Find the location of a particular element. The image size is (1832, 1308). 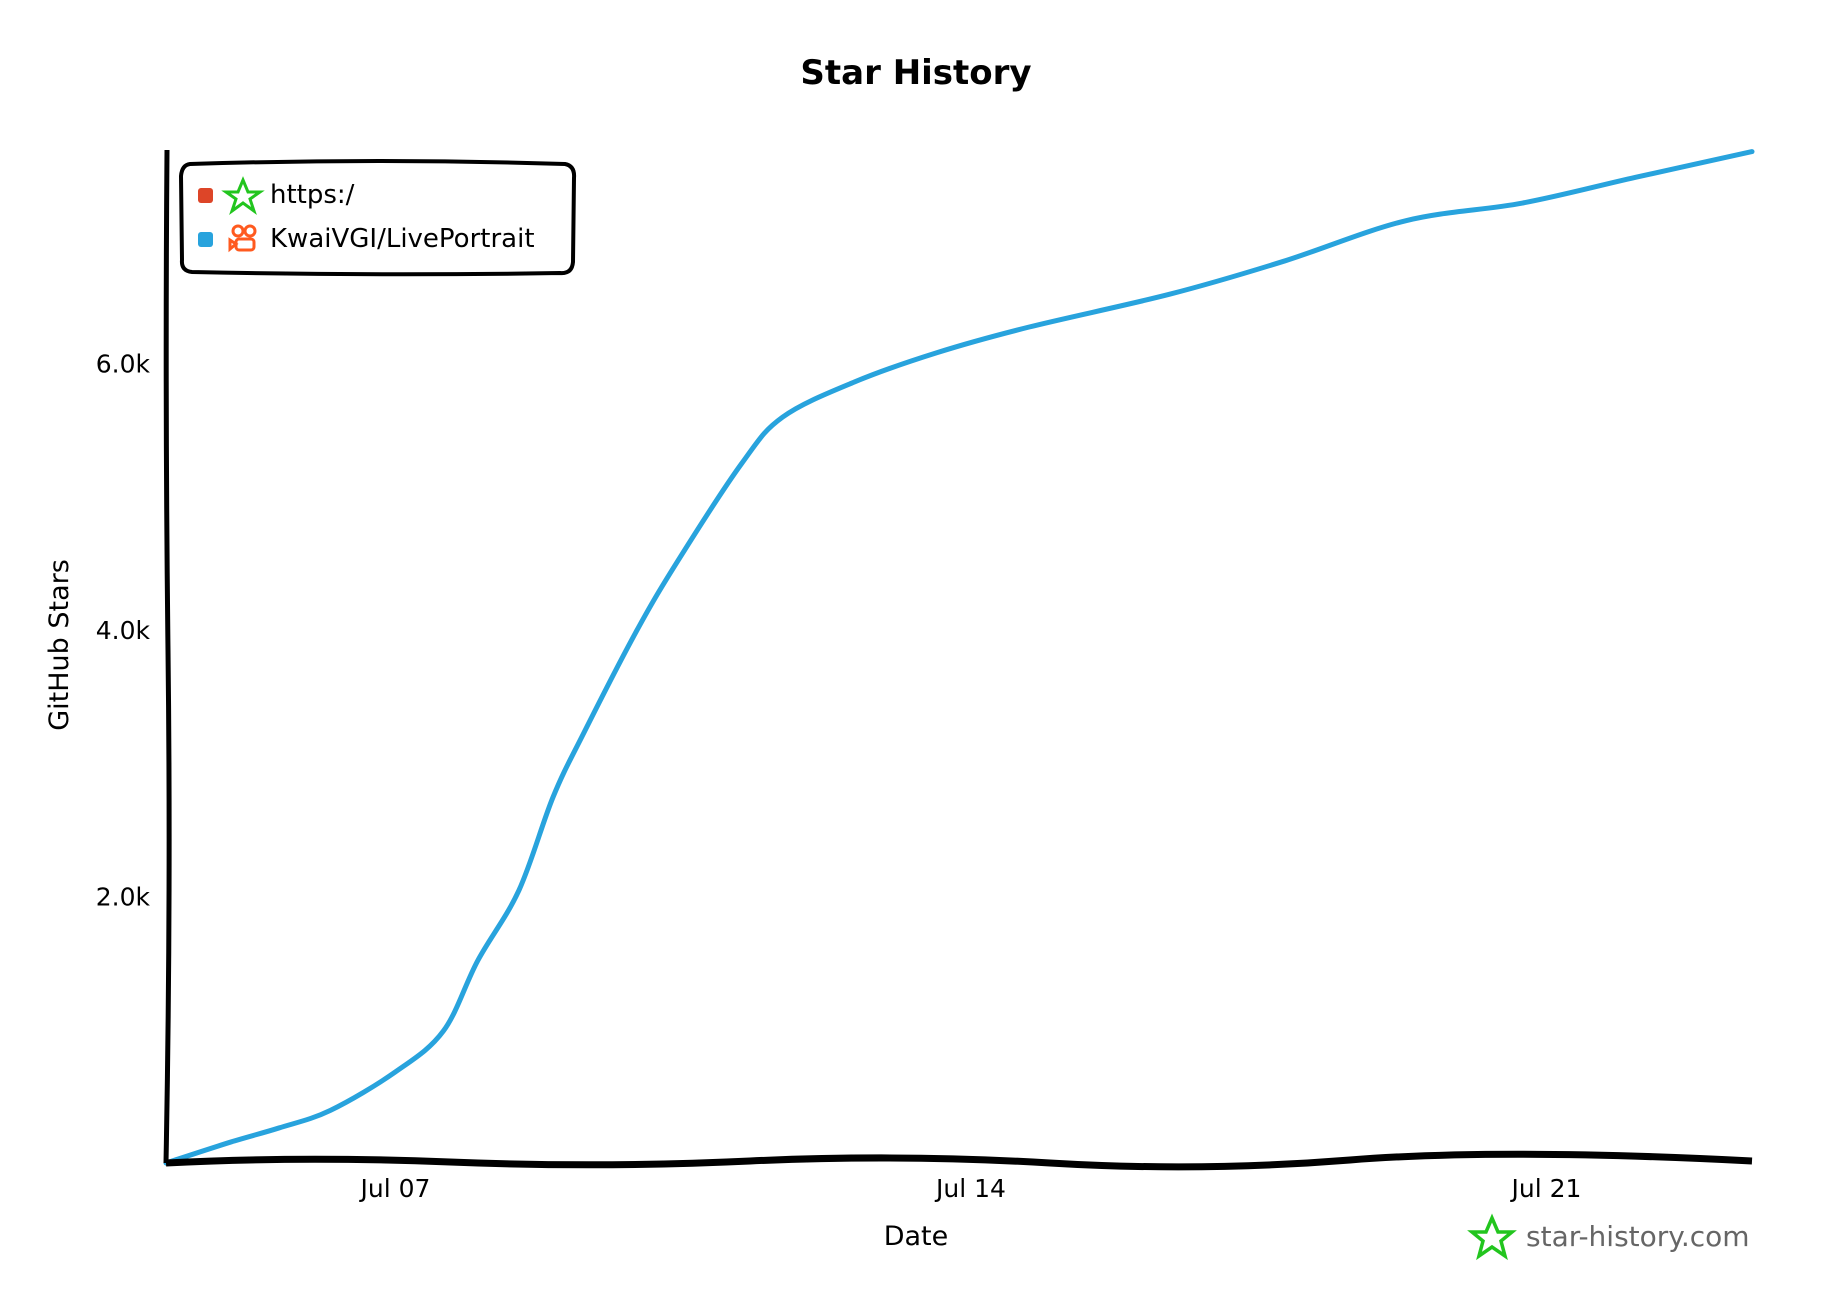

legend-label: https:/ is located at coordinates (312, 195).